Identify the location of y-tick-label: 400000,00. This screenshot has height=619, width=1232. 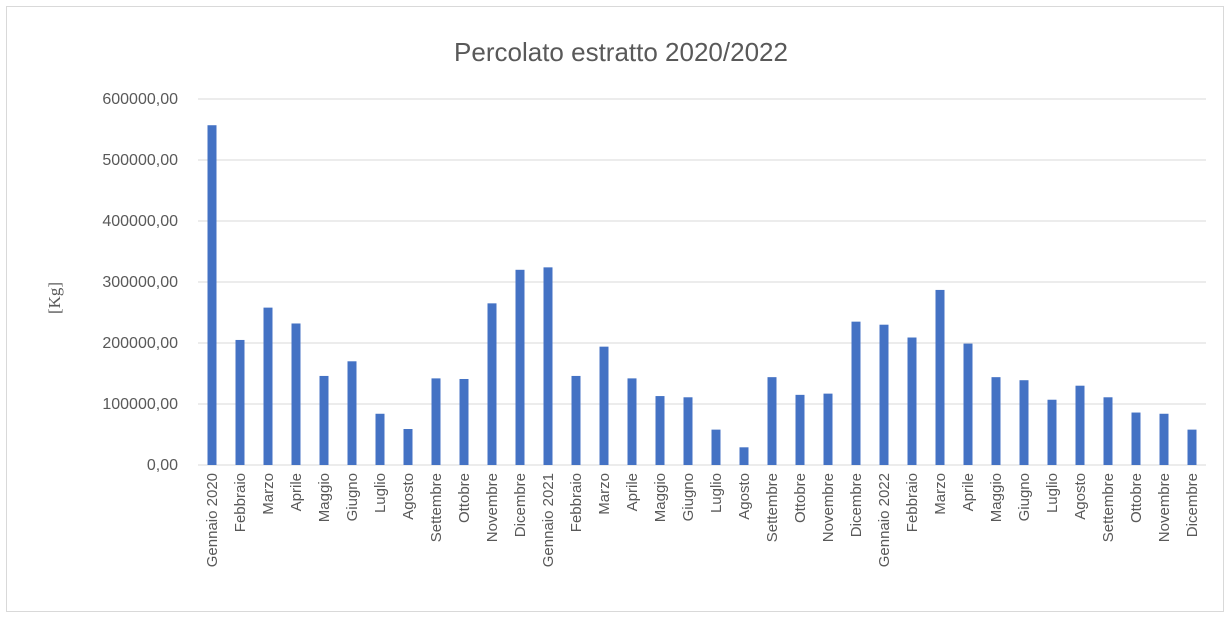
(140, 221).